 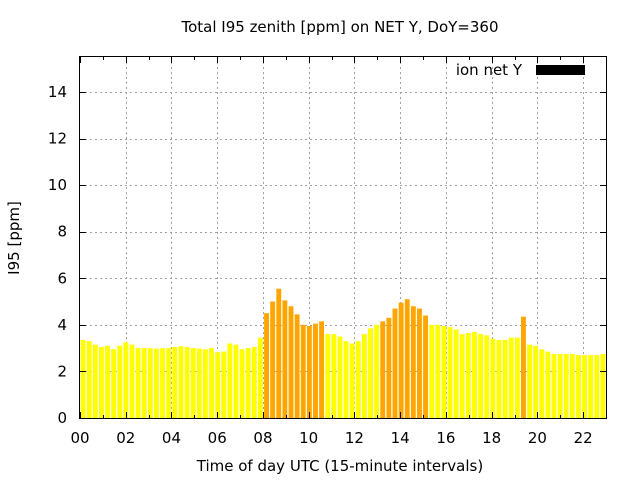 What do you see at coordinates (339, 27) in the screenshot?
I see `chart-title: Total I95 zenith [ppm] on NET Y, DoY=360` at bounding box center [339, 27].